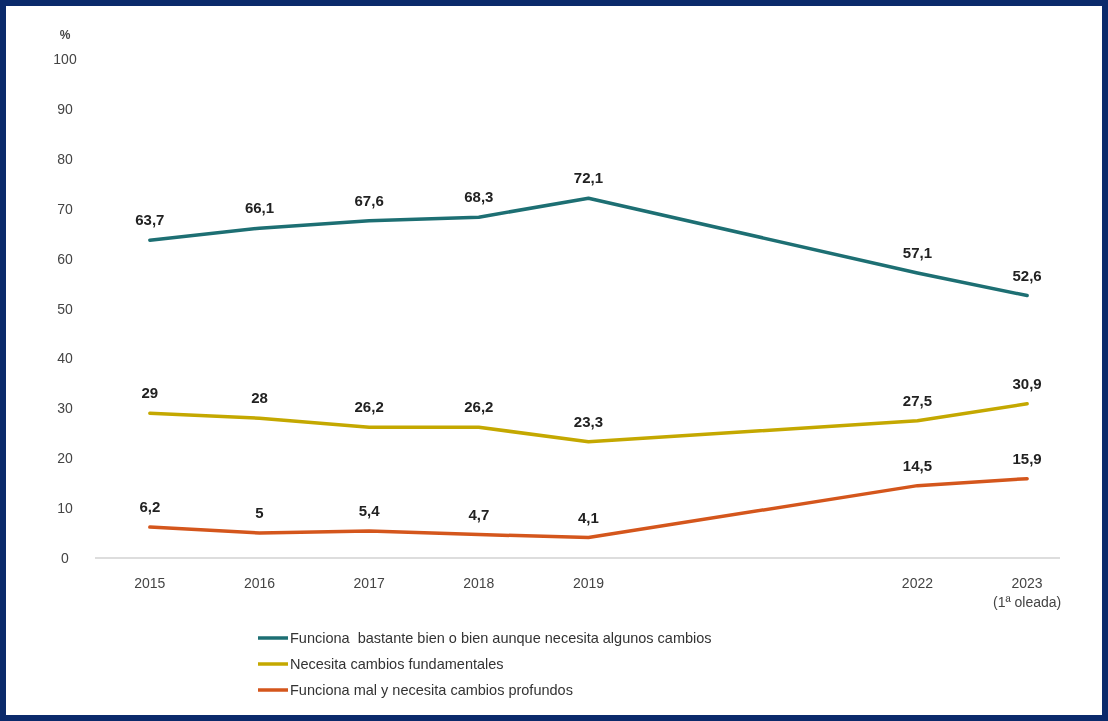 The image size is (1108, 721). I want to click on x-tick-label: 2019, so click(588, 583).